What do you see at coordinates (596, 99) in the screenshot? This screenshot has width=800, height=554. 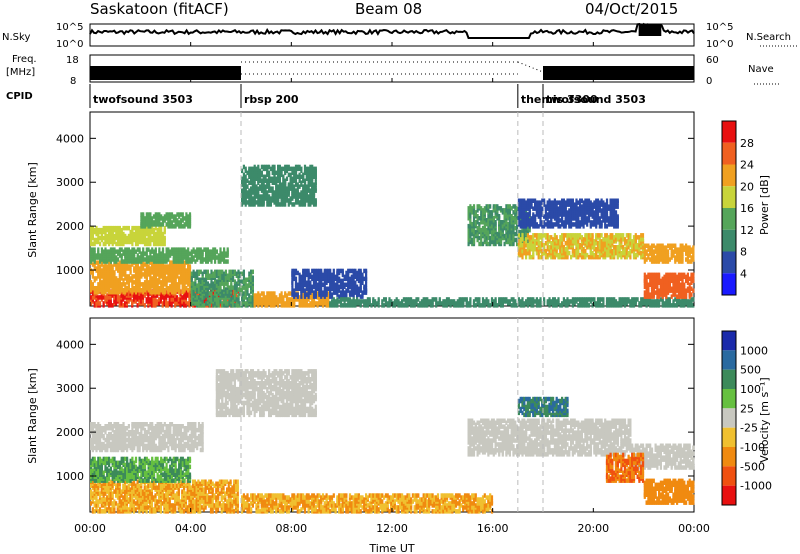 I see `cpid-segment-label: twofsound 3503` at bounding box center [596, 99].